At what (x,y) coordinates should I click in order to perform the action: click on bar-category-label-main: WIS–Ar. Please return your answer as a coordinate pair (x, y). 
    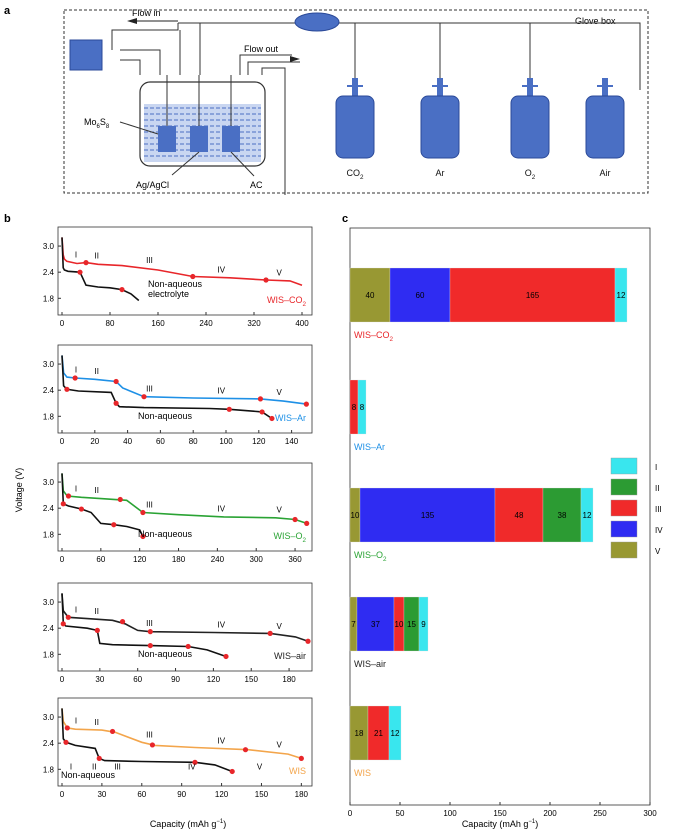
    Looking at the image, I should click on (369, 447).